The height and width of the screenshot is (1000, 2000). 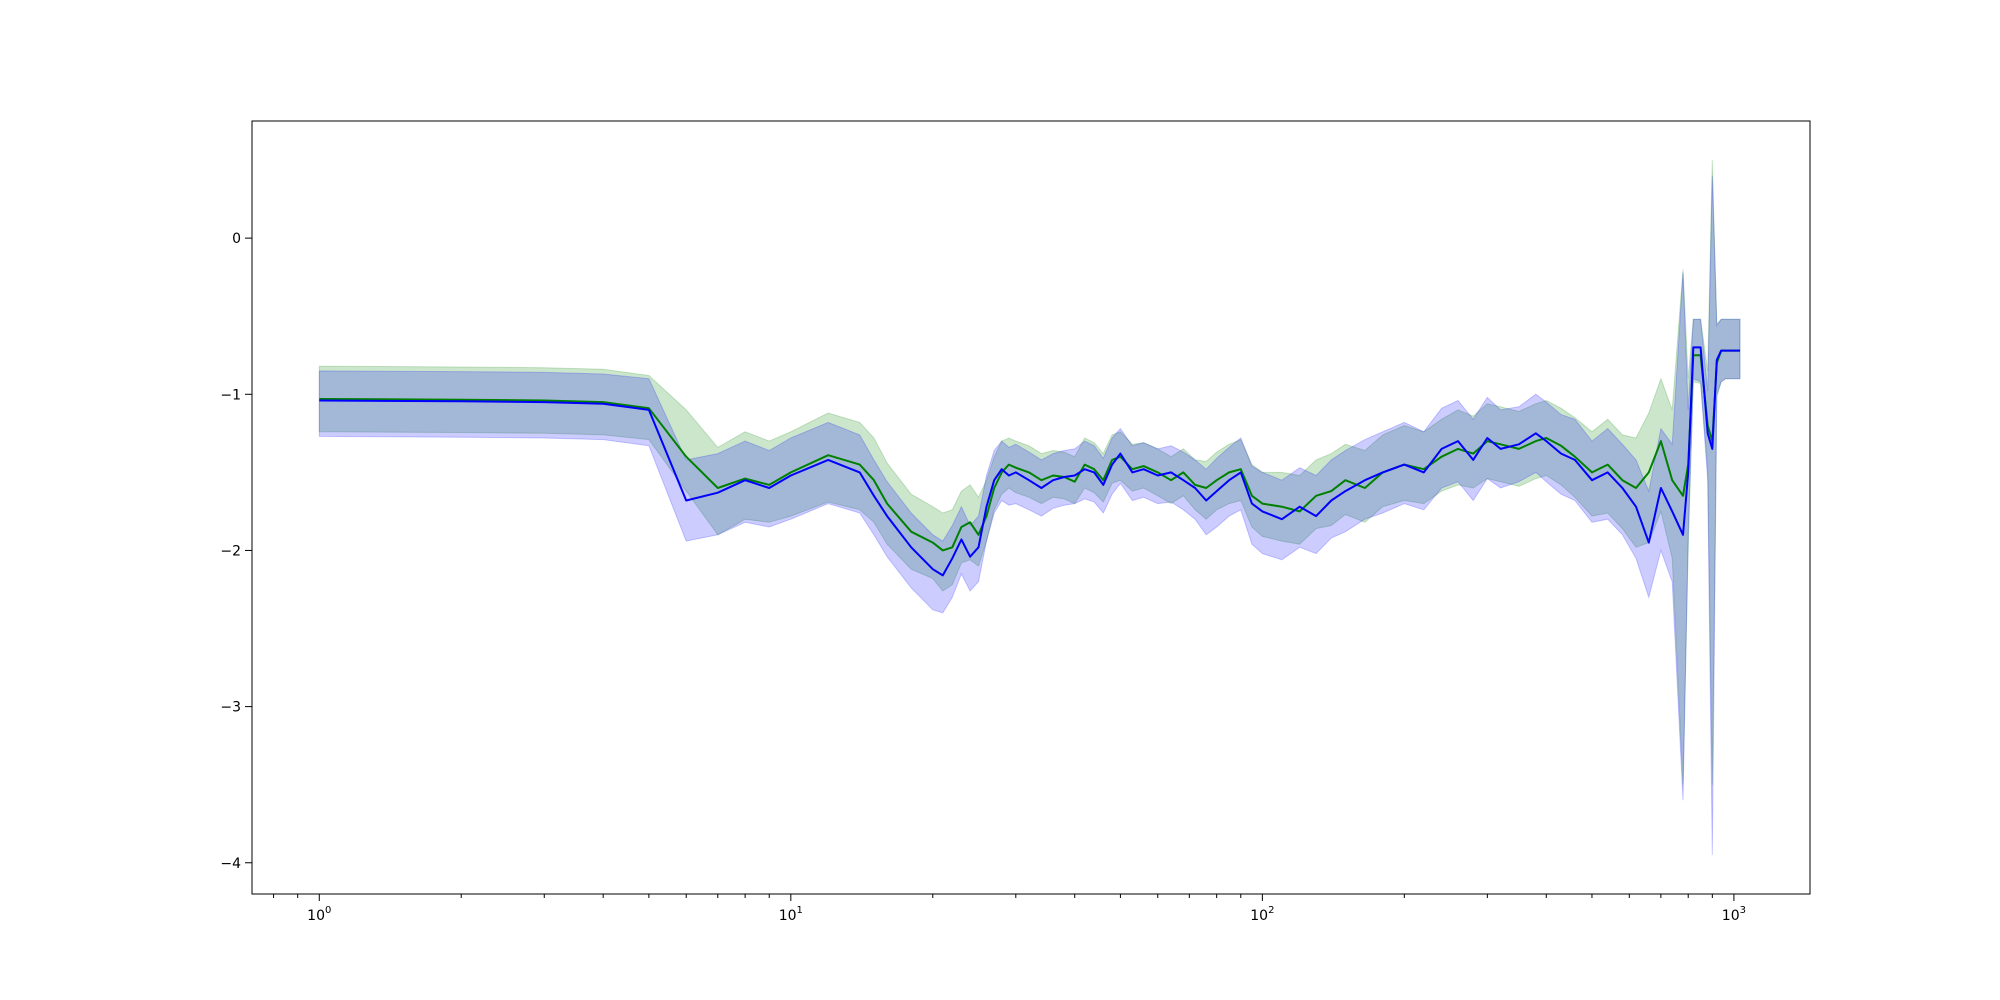 What do you see at coordinates (230, 864) in the screenshot?
I see `y-tick-label: −4` at bounding box center [230, 864].